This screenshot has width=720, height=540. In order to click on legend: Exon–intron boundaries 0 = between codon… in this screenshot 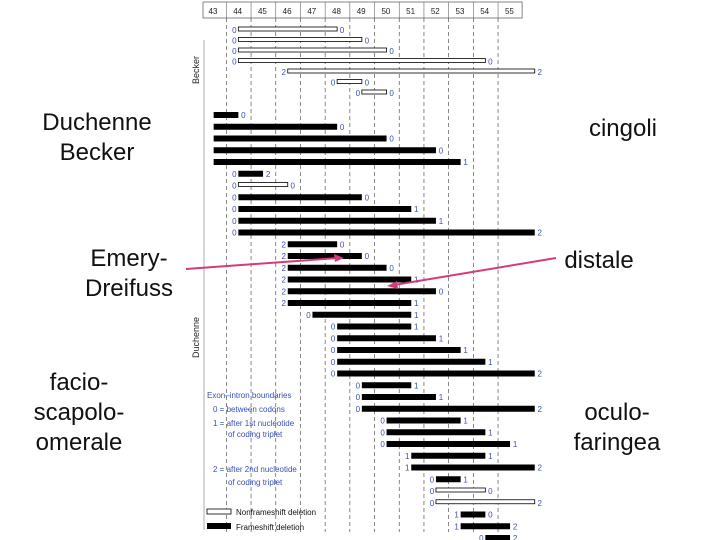, I will do `click(261, 461)`.